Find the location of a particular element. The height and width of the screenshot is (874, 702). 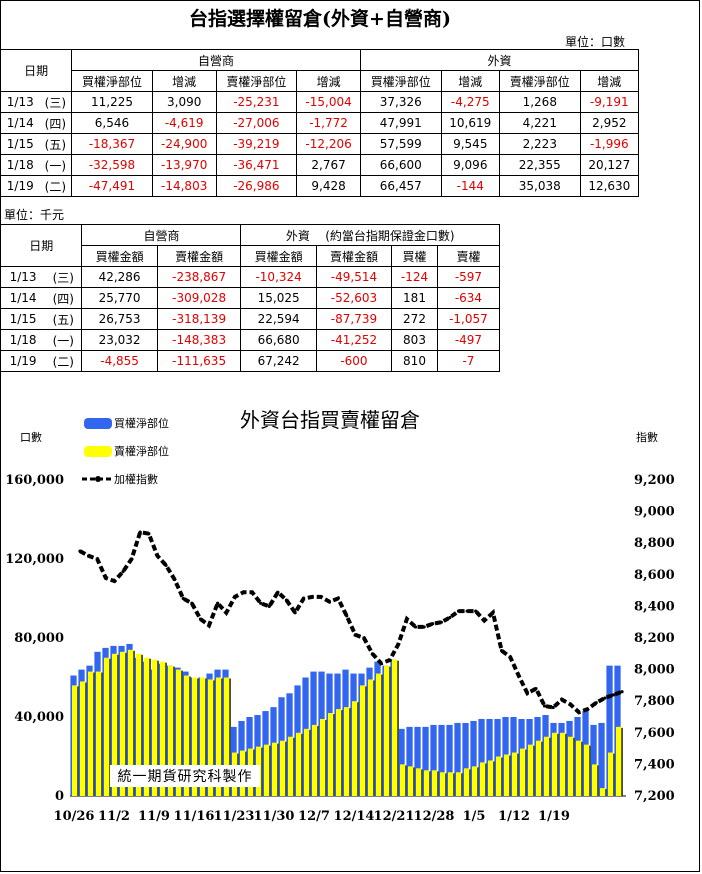

value-cell: -47,491 is located at coordinates (112, 186).